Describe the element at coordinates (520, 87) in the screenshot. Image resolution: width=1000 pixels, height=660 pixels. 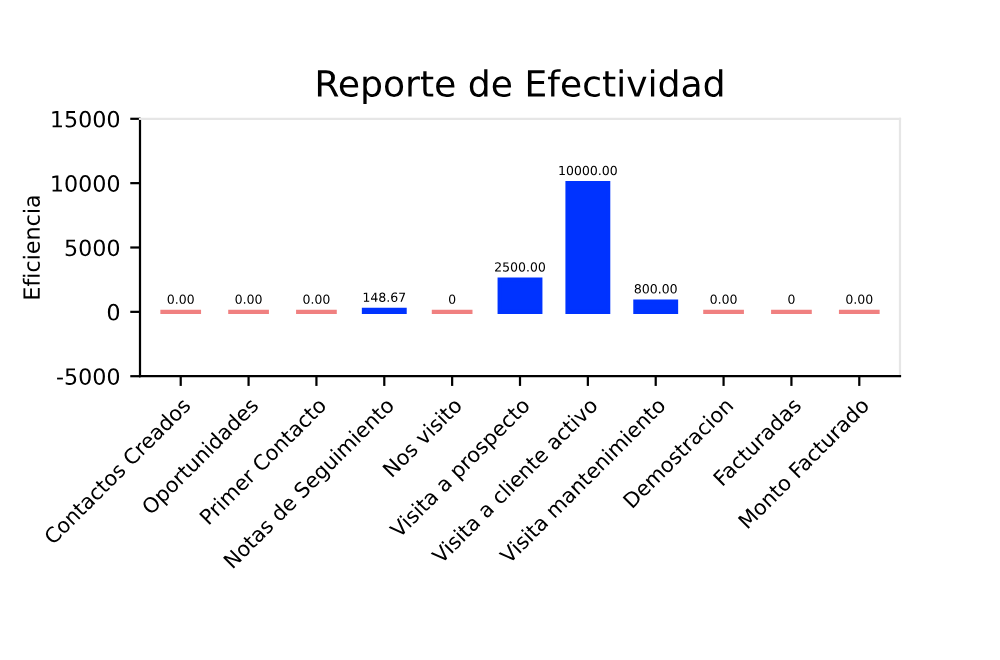
I see `chart-title: Reporte de Efectividad` at that location.